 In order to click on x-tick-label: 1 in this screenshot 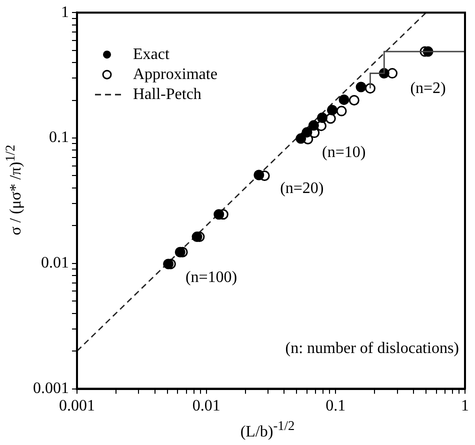, I will do `click(465, 406)`.